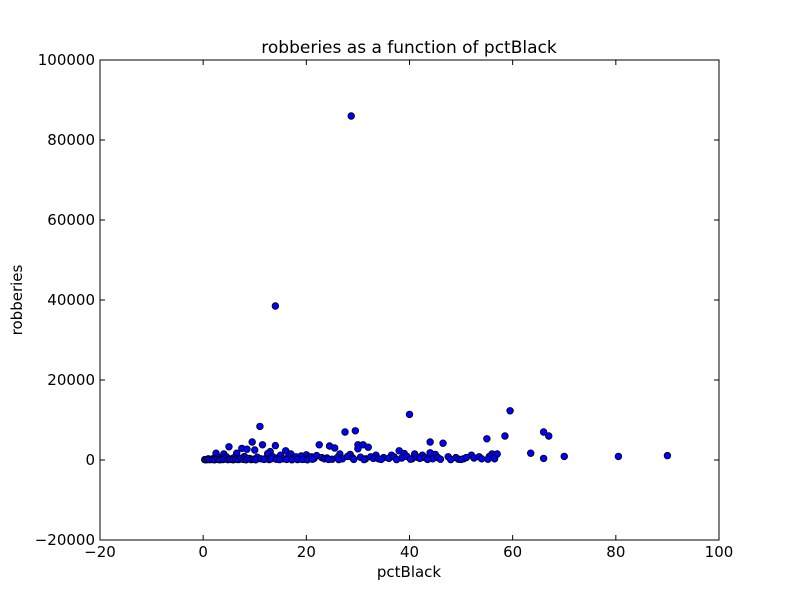 This screenshot has height=600, width=800. Describe the element at coordinates (719, 552) in the screenshot. I see `x-tick-label: 100` at that location.